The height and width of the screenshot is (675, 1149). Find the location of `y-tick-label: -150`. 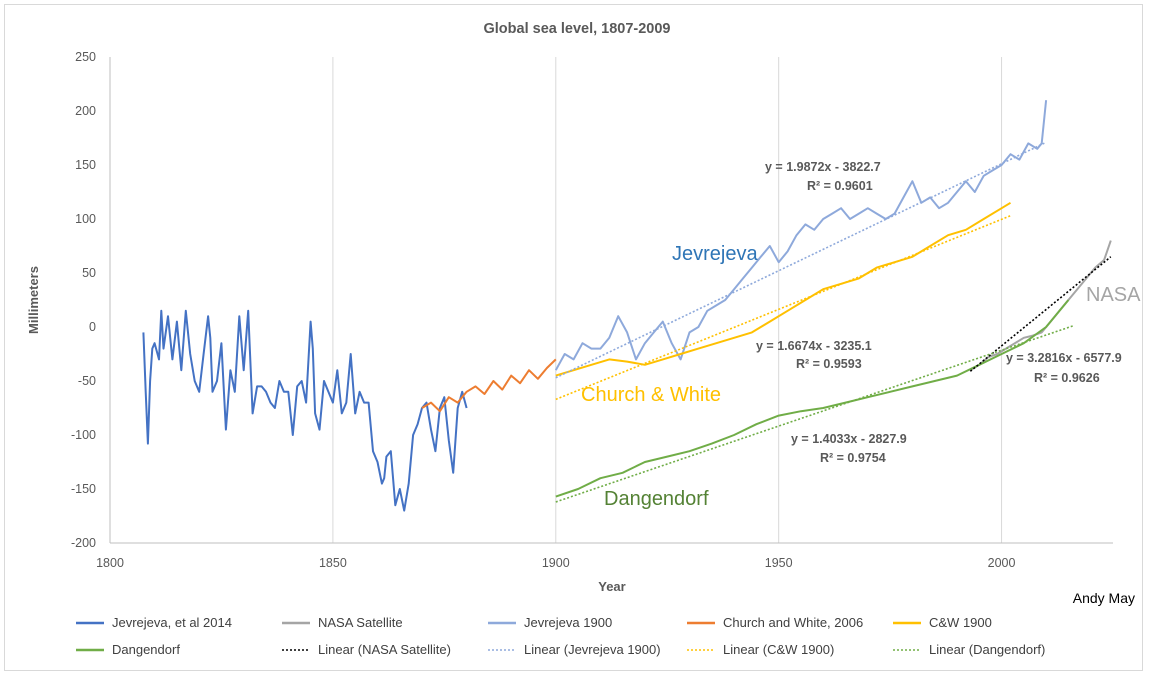

y-tick-label: -150 is located at coordinates (83, 489).